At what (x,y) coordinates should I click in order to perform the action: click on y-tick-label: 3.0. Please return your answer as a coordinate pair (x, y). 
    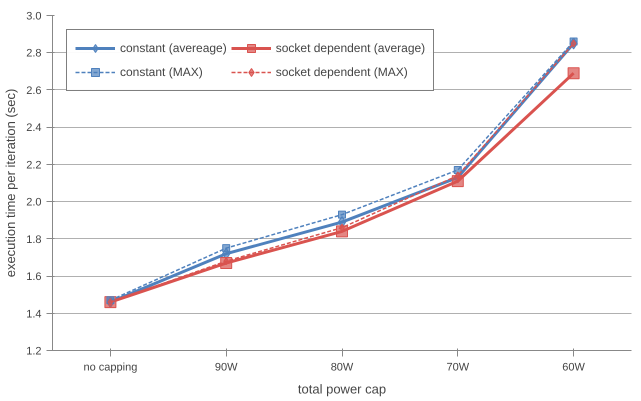
    Looking at the image, I should click on (34, 16).